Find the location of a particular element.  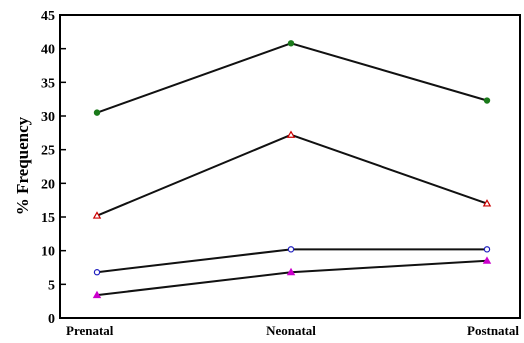

y-tick-label: 20 is located at coordinates (48, 184).